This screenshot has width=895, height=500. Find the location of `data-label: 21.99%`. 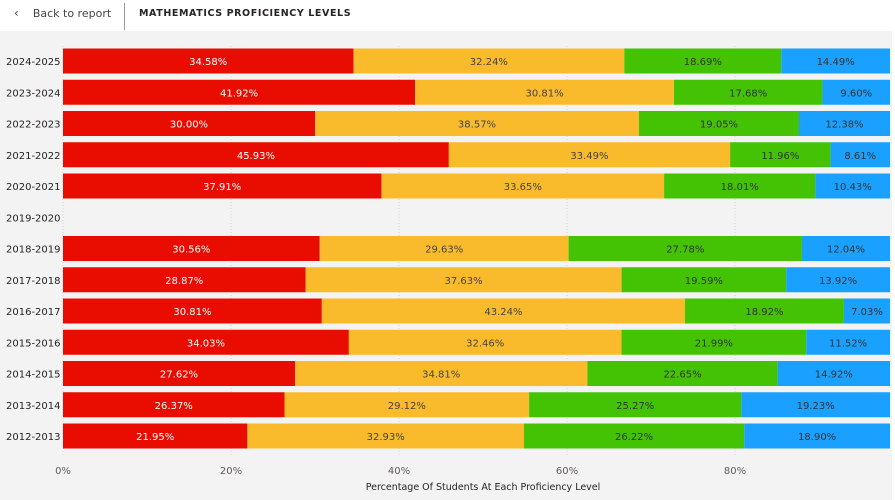

data-label: 21.99% is located at coordinates (714, 343).